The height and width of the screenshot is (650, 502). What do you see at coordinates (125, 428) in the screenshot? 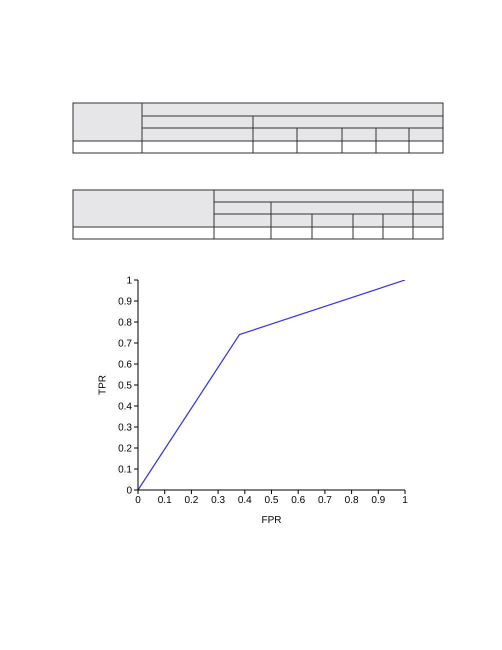
I see `y-tick-label: 0.3` at bounding box center [125, 428].